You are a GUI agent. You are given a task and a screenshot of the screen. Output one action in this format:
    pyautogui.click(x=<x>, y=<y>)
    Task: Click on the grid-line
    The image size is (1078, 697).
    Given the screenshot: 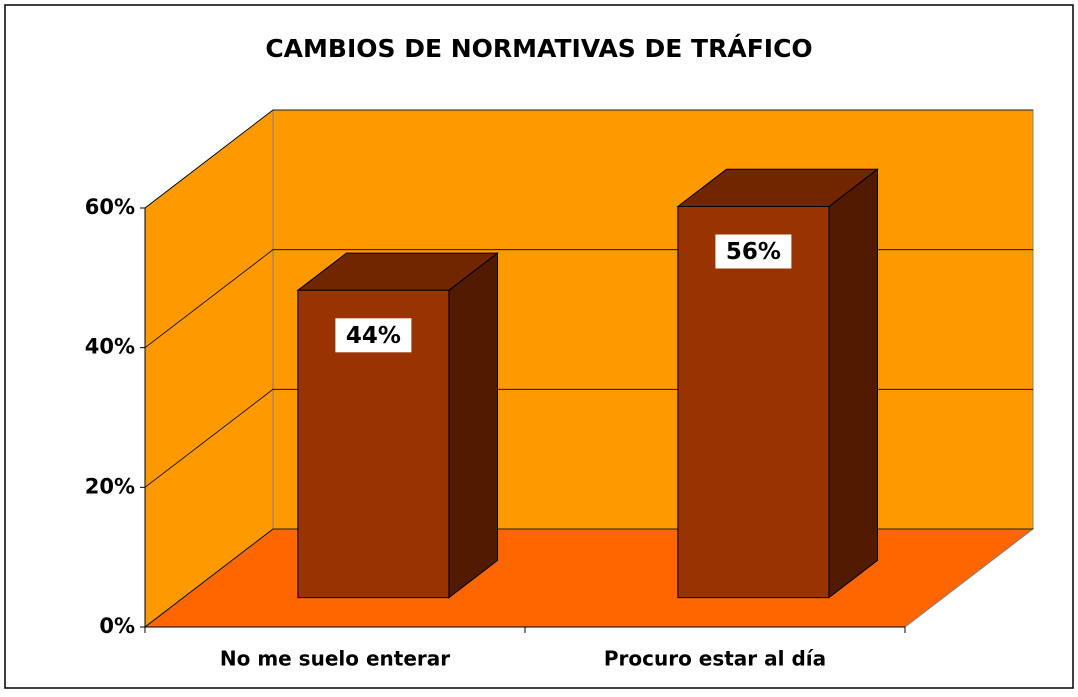 What is the action you would take?
    pyautogui.click(x=588, y=159)
    